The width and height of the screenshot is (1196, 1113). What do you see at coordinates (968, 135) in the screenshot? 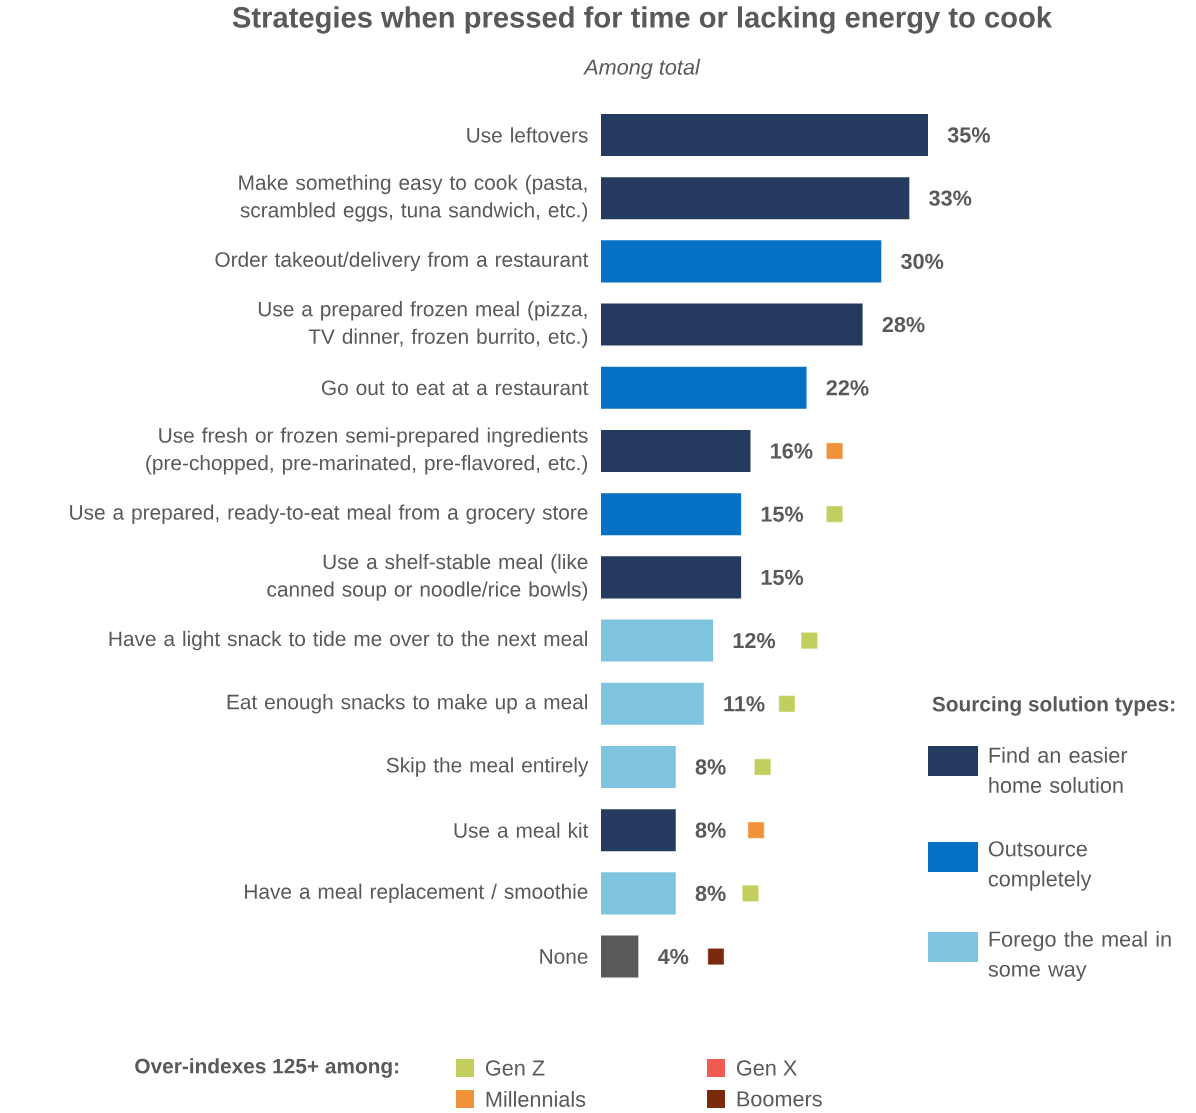
I see `data-label: 35%` at bounding box center [968, 135].